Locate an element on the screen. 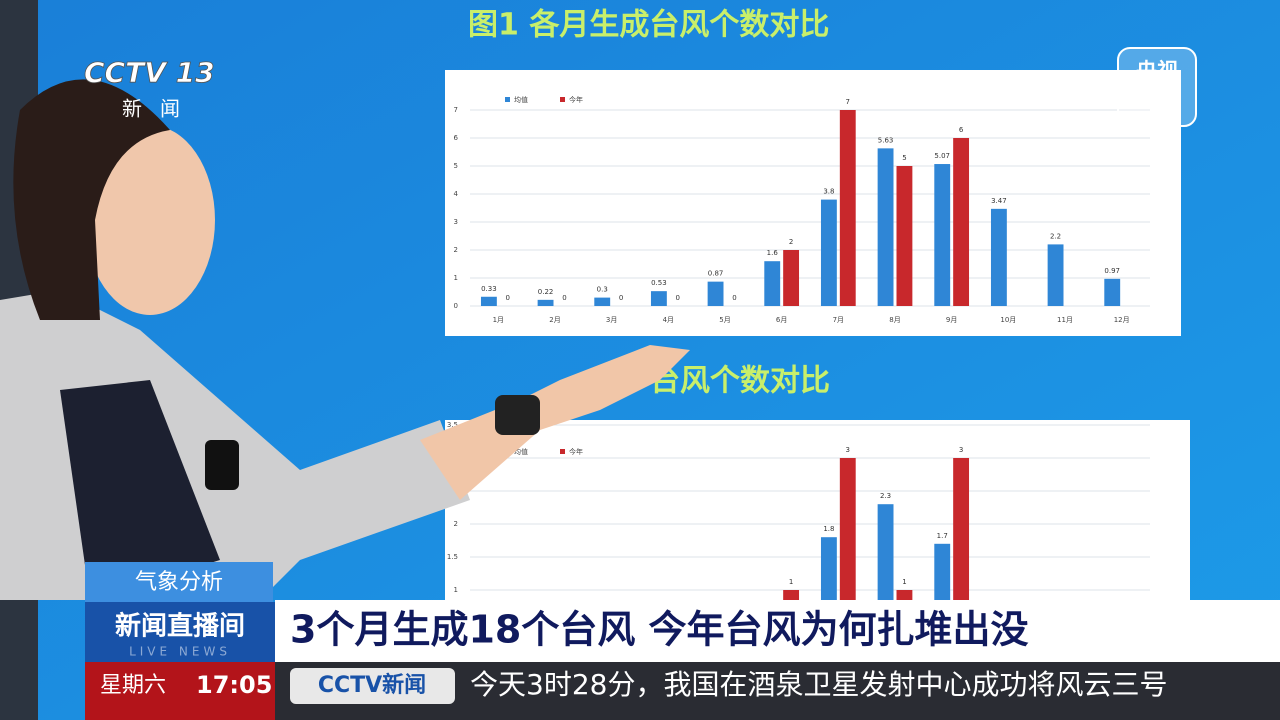 The width and height of the screenshot is (1280, 720). value-label: 5.63 is located at coordinates (886, 140).